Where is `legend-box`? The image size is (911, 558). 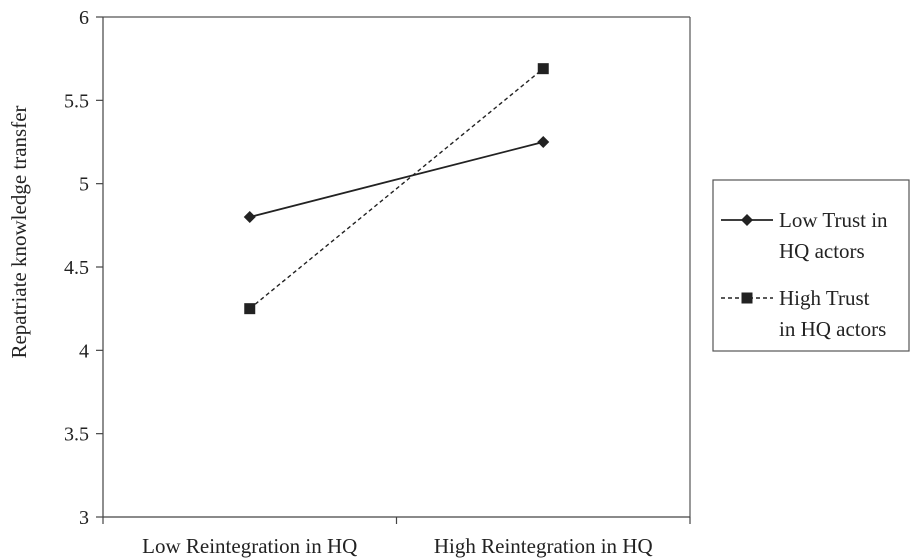
legend-box is located at coordinates (811, 265).